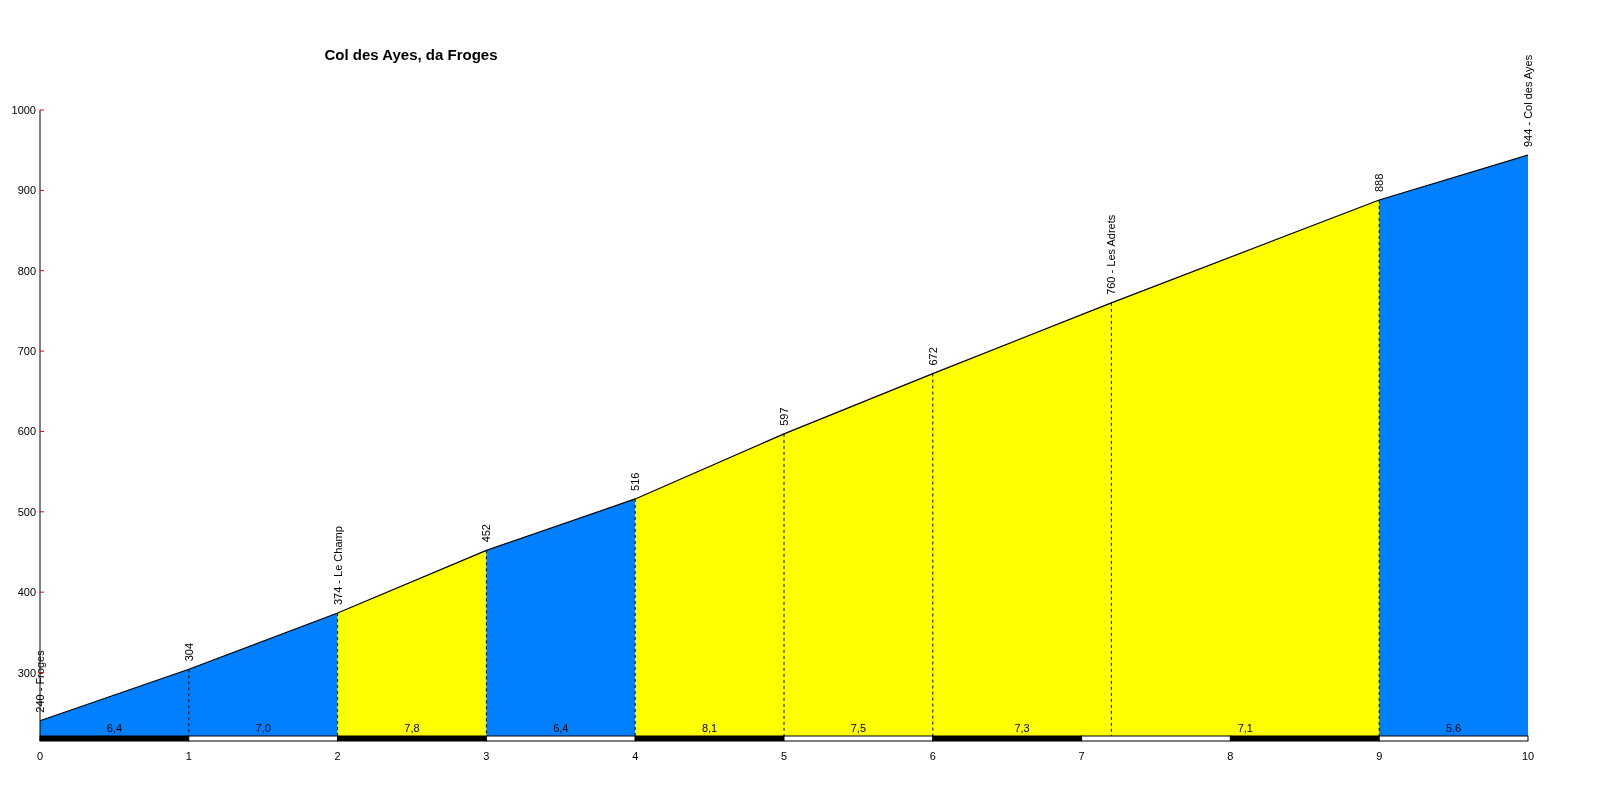 The width and height of the screenshot is (1600, 800). I want to click on x-tick-label: 6, so click(932, 756).